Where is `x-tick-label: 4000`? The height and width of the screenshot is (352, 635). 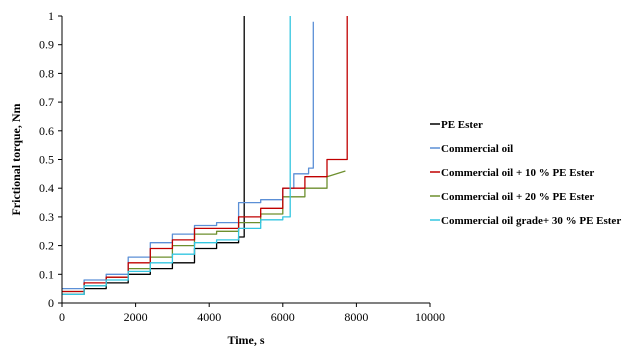 x-tick-label: 4000 is located at coordinates (209, 317).